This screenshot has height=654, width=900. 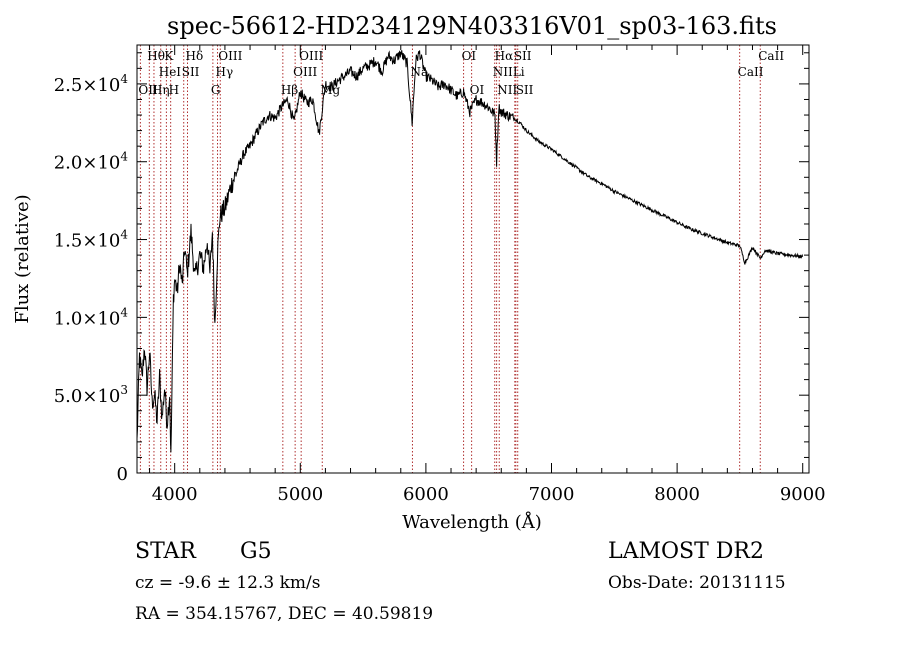 I want to click on spectral-line-label: H, so click(x=174, y=90).